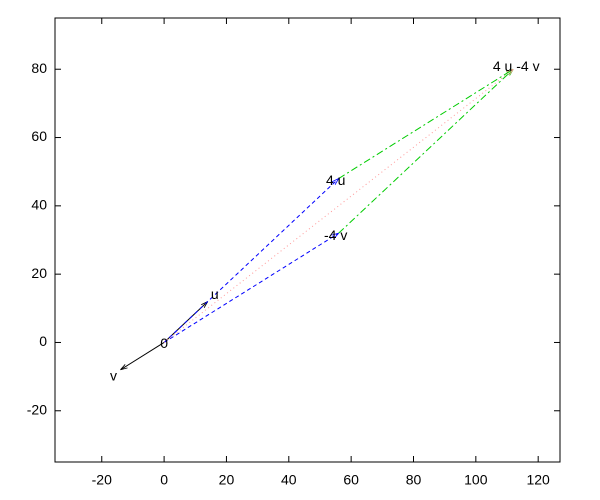 The image size is (600, 500). I want to click on x-tick-label: 60, so click(351, 480).